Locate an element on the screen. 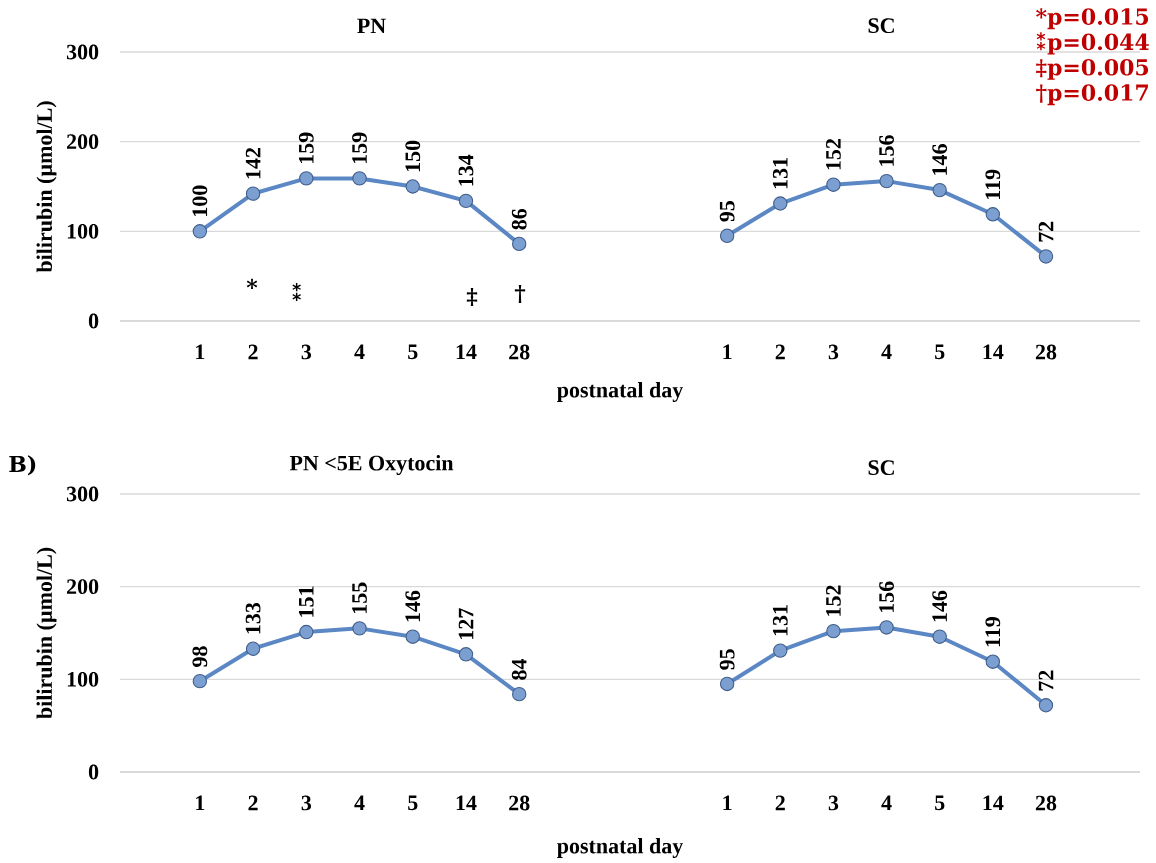 Image resolution: width=1156 pixels, height=863 pixels. data-label: 155 is located at coordinates (359, 597).